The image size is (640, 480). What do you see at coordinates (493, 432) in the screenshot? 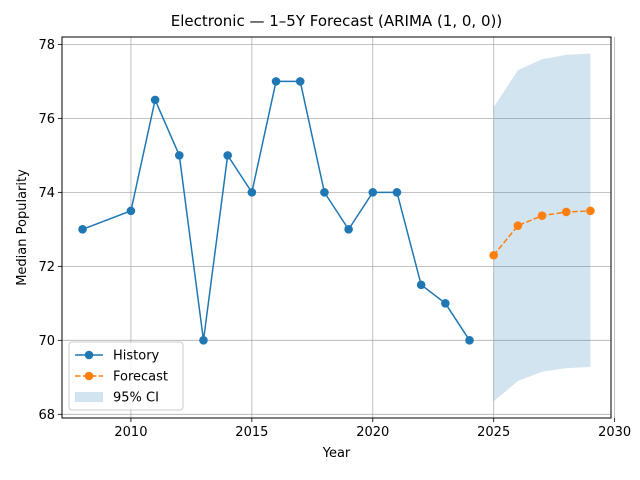
I see `x-tick-label: 2025` at bounding box center [493, 432].